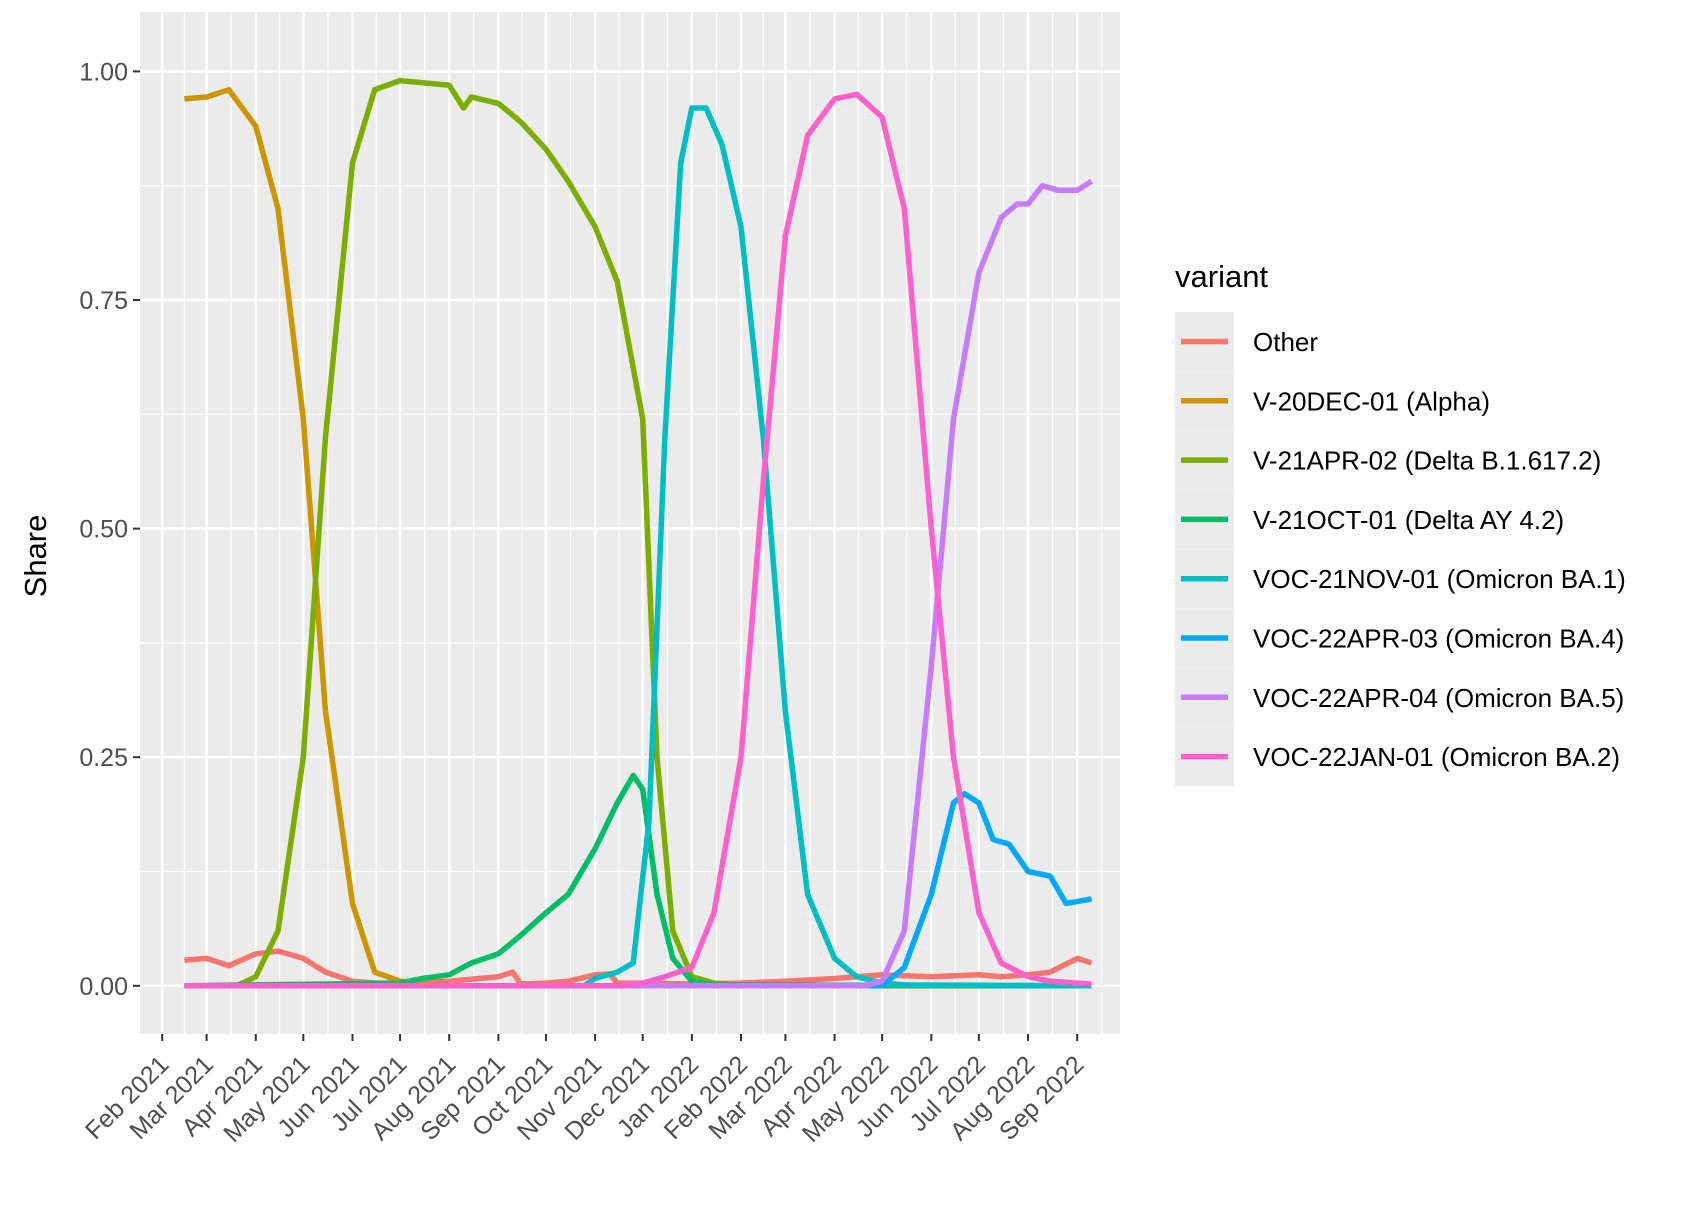 This screenshot has height=1222, width=1703. What do you see at coordinates (1436, 757) in the screenshot?
I see `legend-label: VOC-22JAN-01 (Omicron BA.2)` at bounding box center [1436, 757].